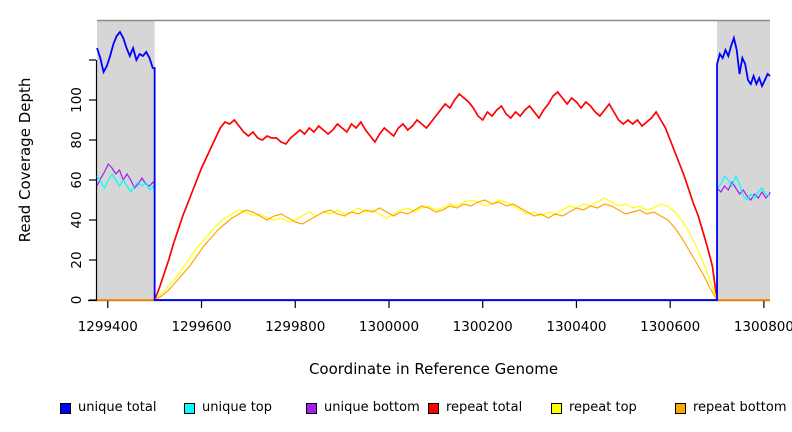  Describe the element at coordinates (77, 259) in the screenshot. I see `y-tick-label: 20` at that location.